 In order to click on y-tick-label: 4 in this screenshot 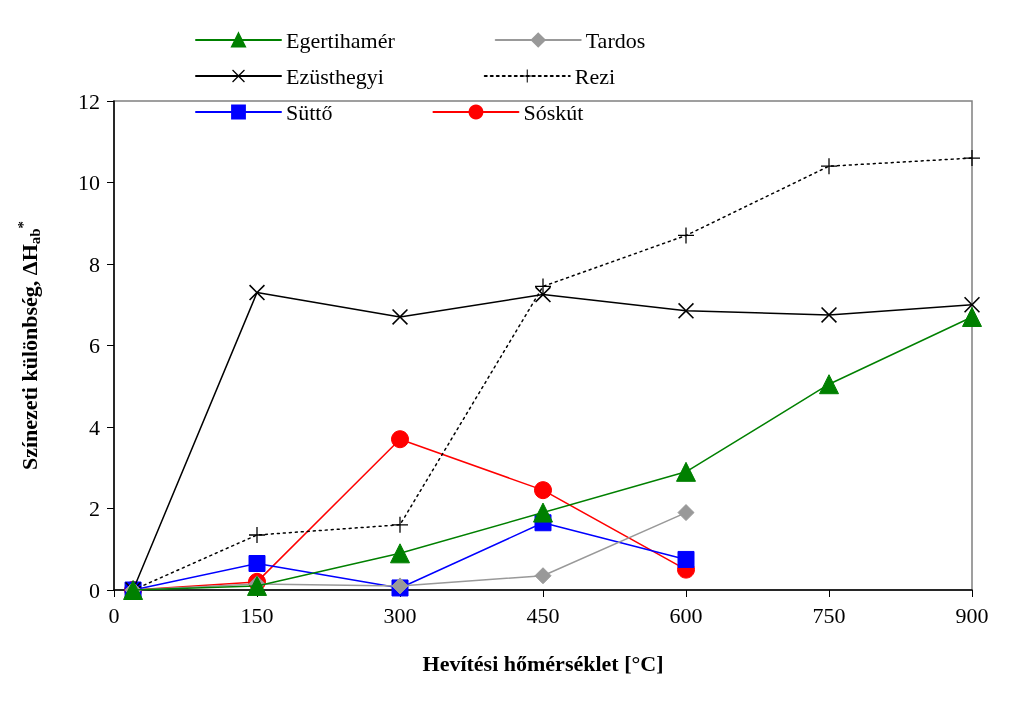, I will do `click(94, 427)`.